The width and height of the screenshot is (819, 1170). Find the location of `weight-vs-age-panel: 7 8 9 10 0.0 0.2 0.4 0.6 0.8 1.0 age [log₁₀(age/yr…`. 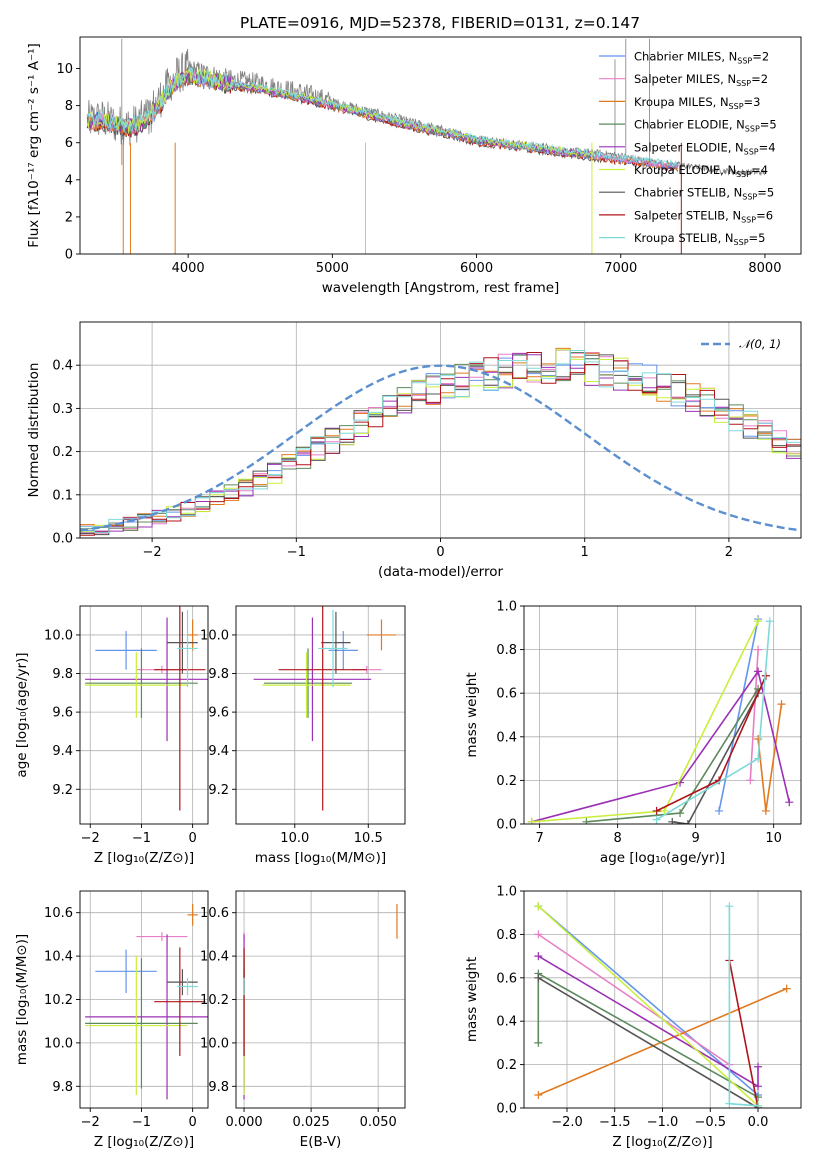

weight-vs-age-panel: 7 8 9 10 0.0 0.2 0.4 0.6 0.8 1.0 age [log₁₀(age/yr… is located at coordinates (633, 733).